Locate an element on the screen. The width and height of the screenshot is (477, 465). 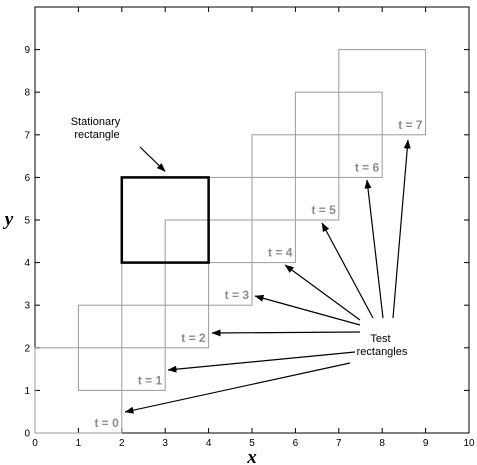
test-rectangle-label: t = 2 is located at coordinates (193, 338).